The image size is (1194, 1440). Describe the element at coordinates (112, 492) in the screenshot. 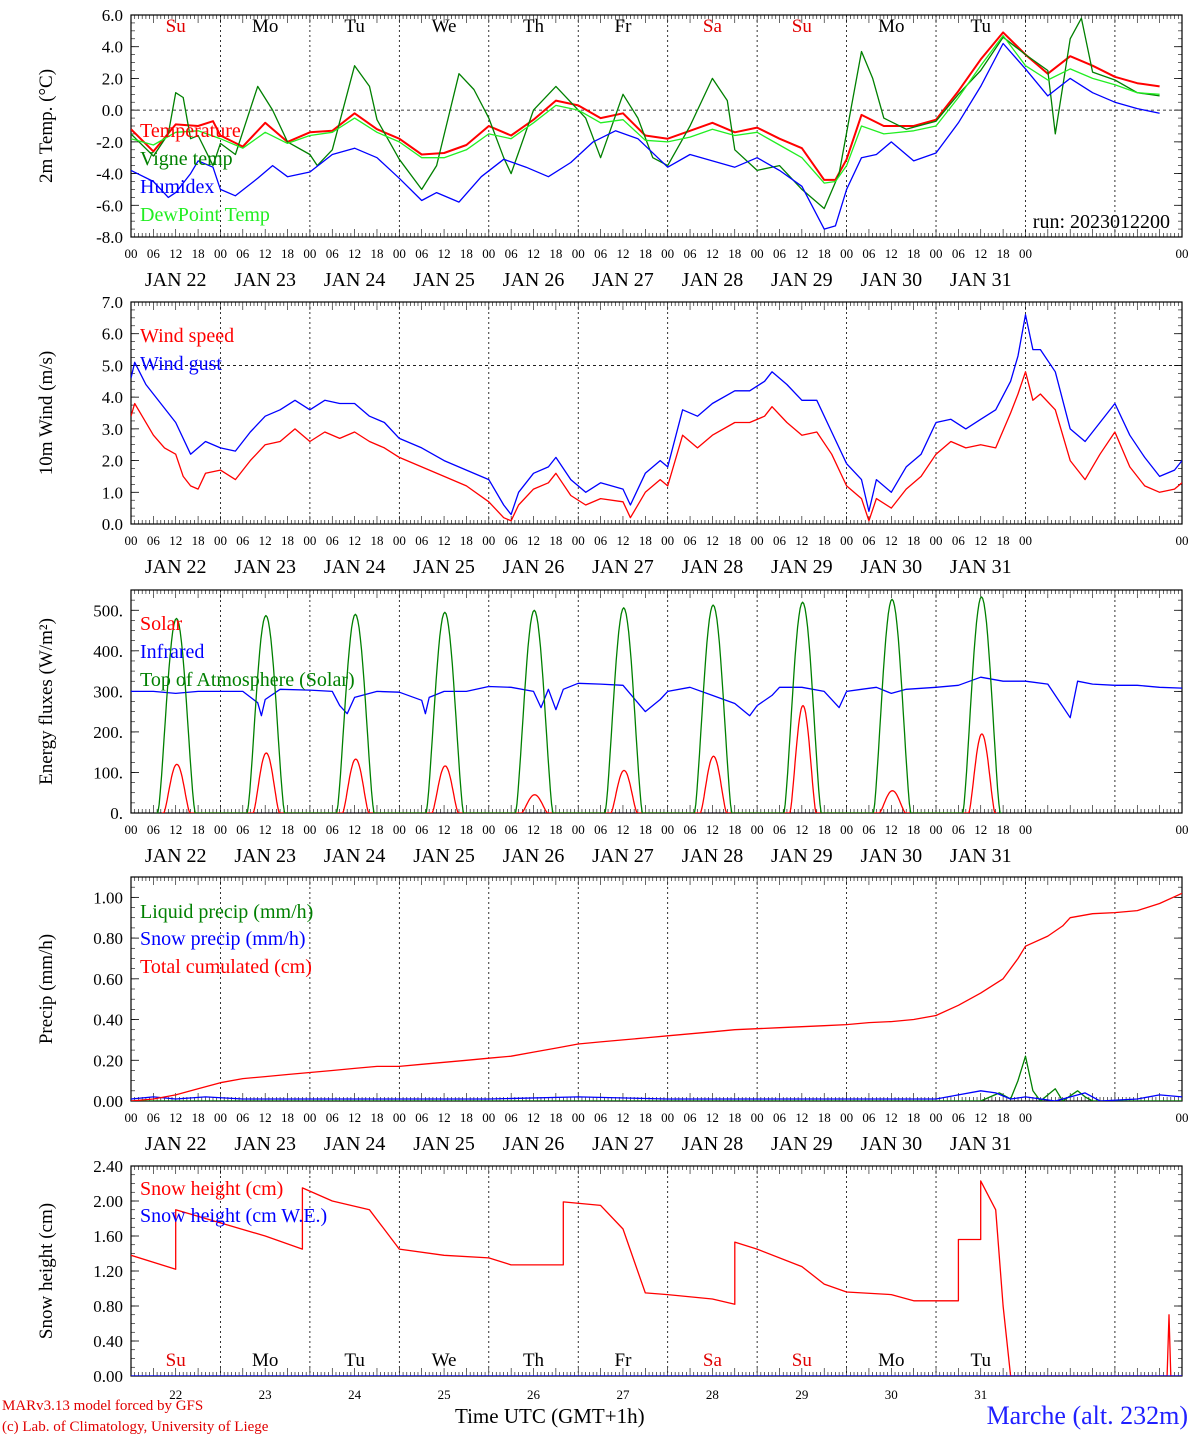

I see `y-tick-label: 1.0` at that location.